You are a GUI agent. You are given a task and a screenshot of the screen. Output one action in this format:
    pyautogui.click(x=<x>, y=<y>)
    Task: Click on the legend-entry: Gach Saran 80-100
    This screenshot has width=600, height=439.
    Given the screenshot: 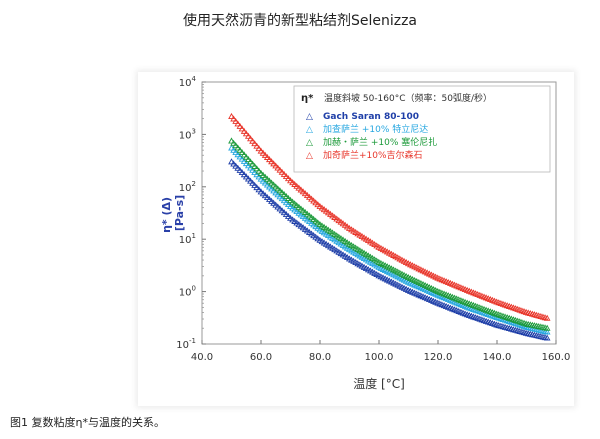 What is the action you would take?
    pyautogui.click(x=371, y=117)
    